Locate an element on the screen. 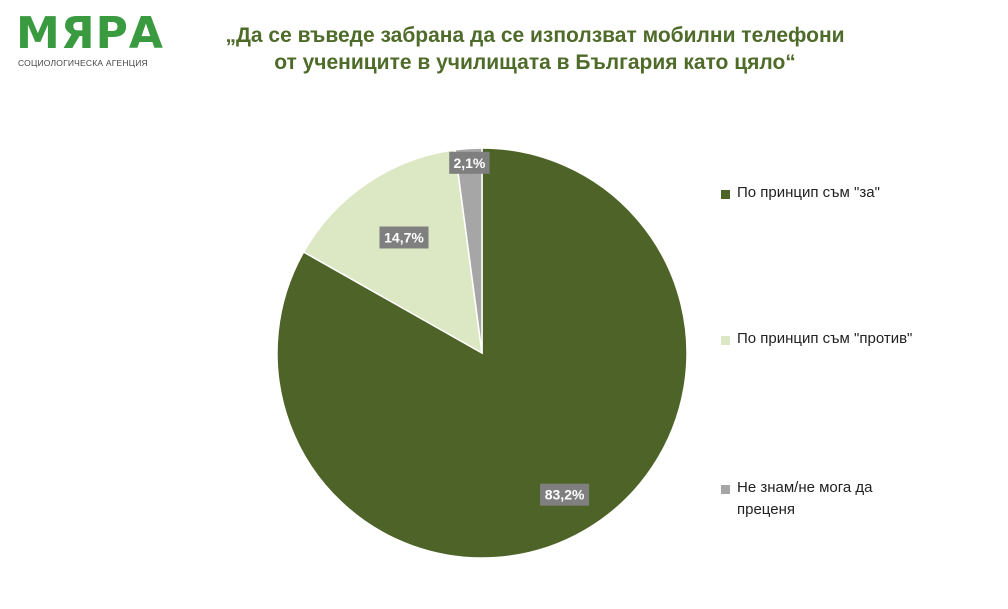  pie-slice-dont-know is located at coordinates (468, 250).